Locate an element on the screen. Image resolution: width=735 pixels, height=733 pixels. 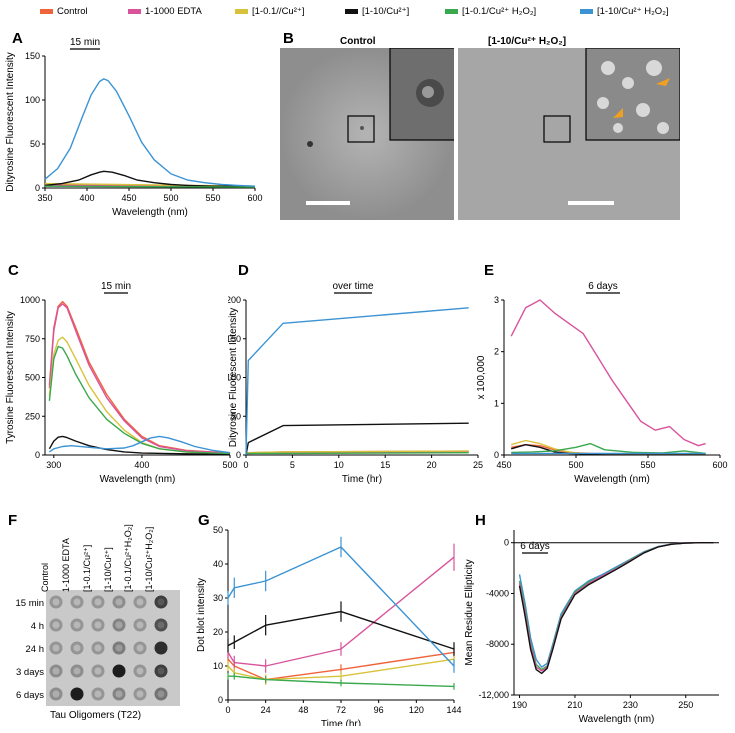
y-tick-label: 1 is located at coordinates (496, 403).